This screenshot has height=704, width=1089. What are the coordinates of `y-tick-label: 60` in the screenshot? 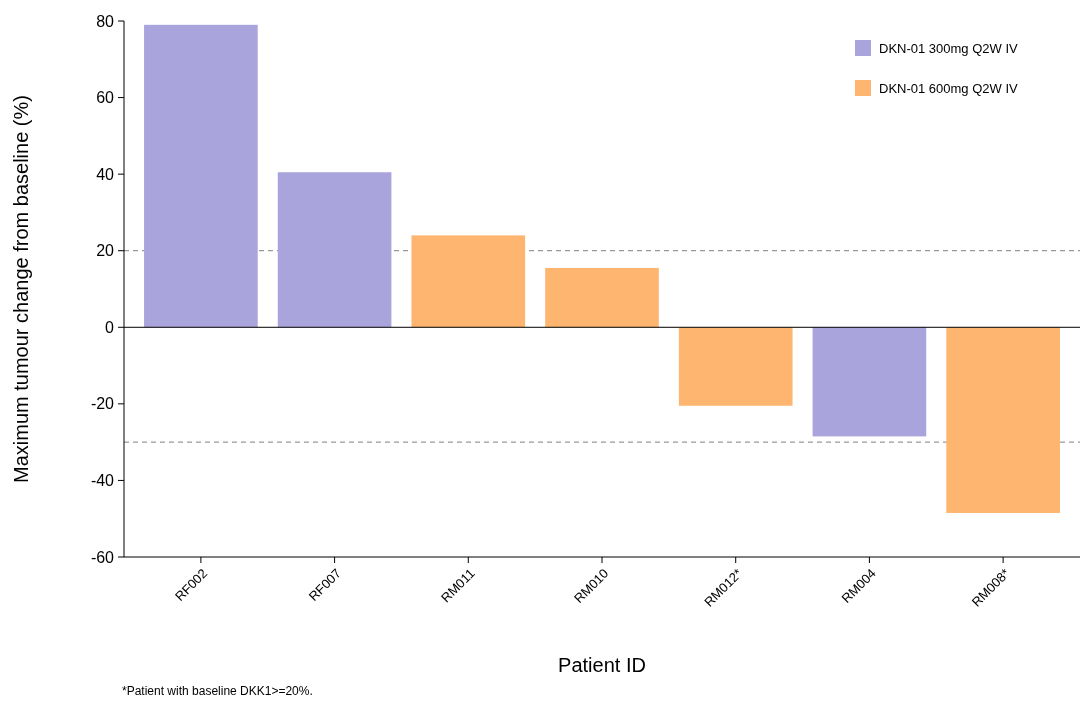 It's located at (105, 98).